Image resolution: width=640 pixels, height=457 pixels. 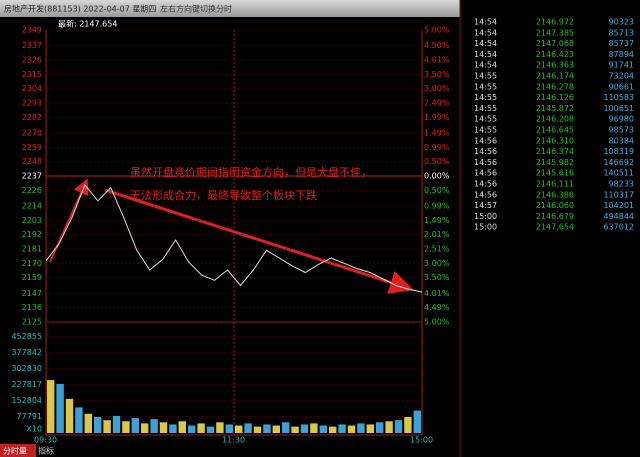 I want to click on price-tick-label: 2259, so click(x=32, y=147).